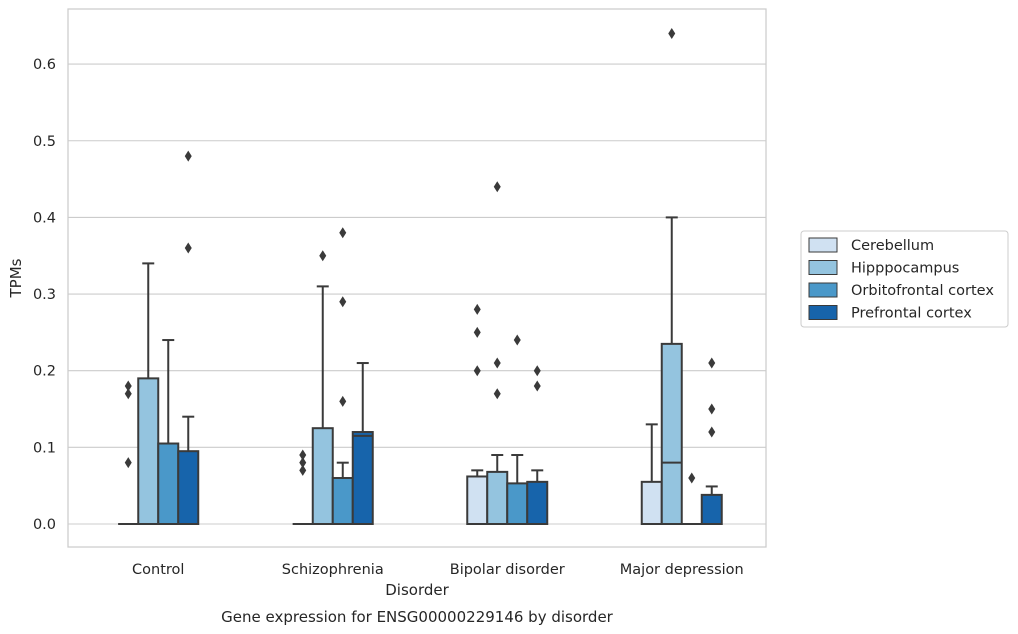 This screenshot has height=634, width=1018. Describe the element at coordinates (16, 278) in the screenshot. I see `y-axis-label: TPMs` at that location.